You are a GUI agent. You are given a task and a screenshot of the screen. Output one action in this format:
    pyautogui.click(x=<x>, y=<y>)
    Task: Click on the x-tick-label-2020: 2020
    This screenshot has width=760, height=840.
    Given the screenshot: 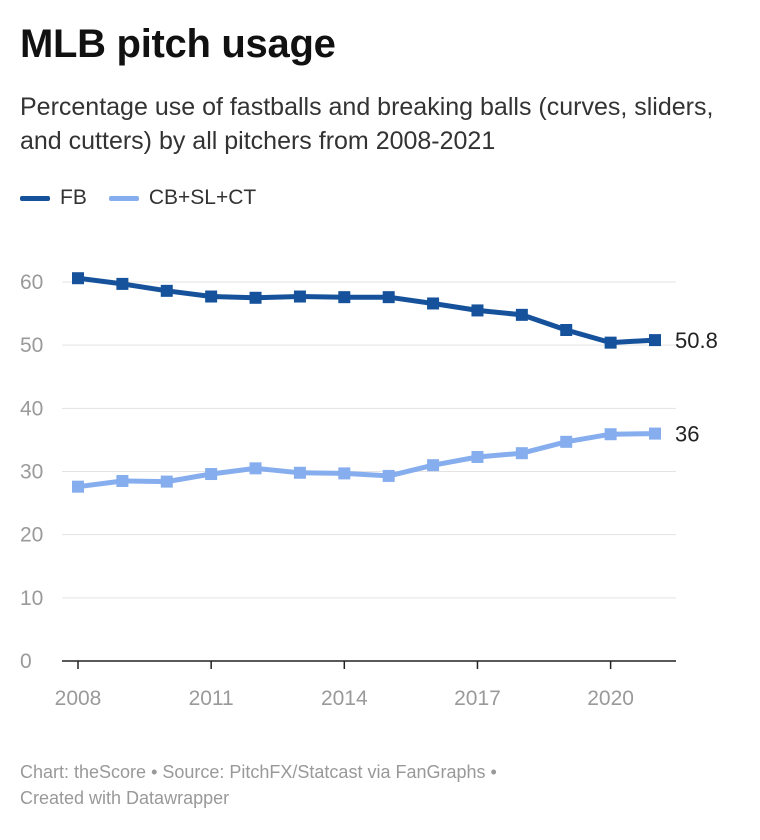 What is the action you would take?
    pyautogui.click(x=610, y=698)
    